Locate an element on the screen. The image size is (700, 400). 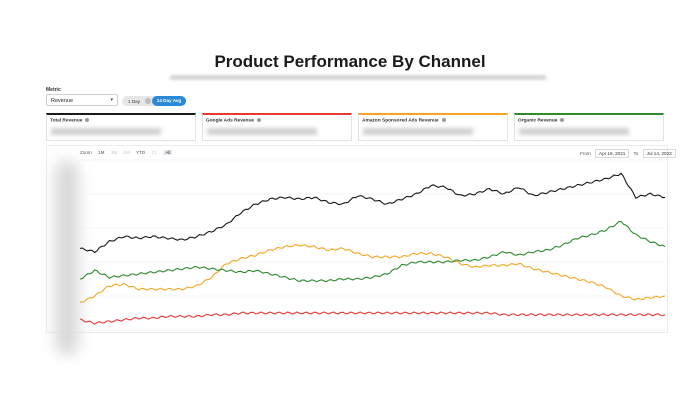
range-to-input: Jul 14, 2023 is located at coordinates (659, 153).